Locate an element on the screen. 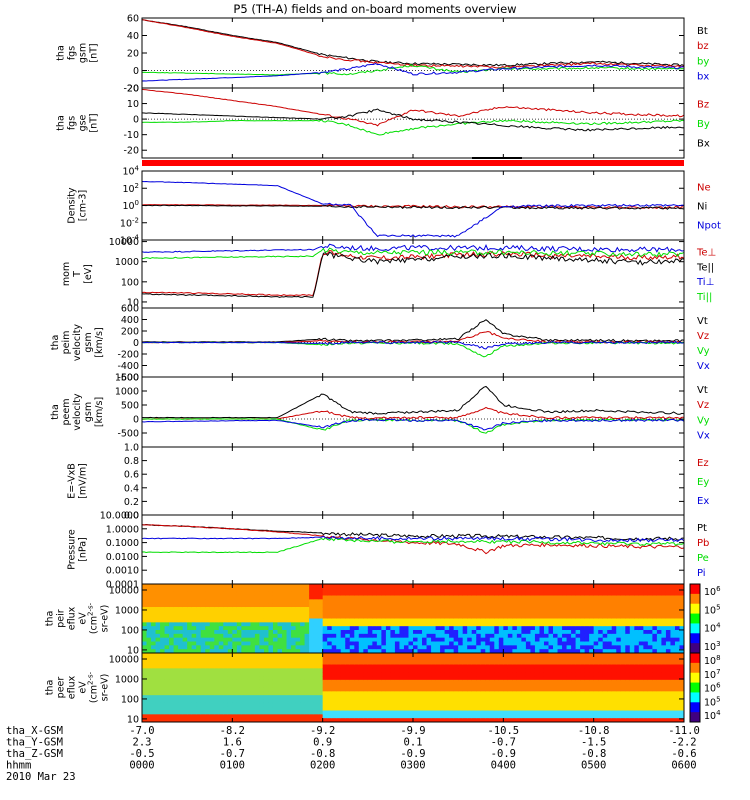  colorbar-segment is located at coordinates (695, 638).